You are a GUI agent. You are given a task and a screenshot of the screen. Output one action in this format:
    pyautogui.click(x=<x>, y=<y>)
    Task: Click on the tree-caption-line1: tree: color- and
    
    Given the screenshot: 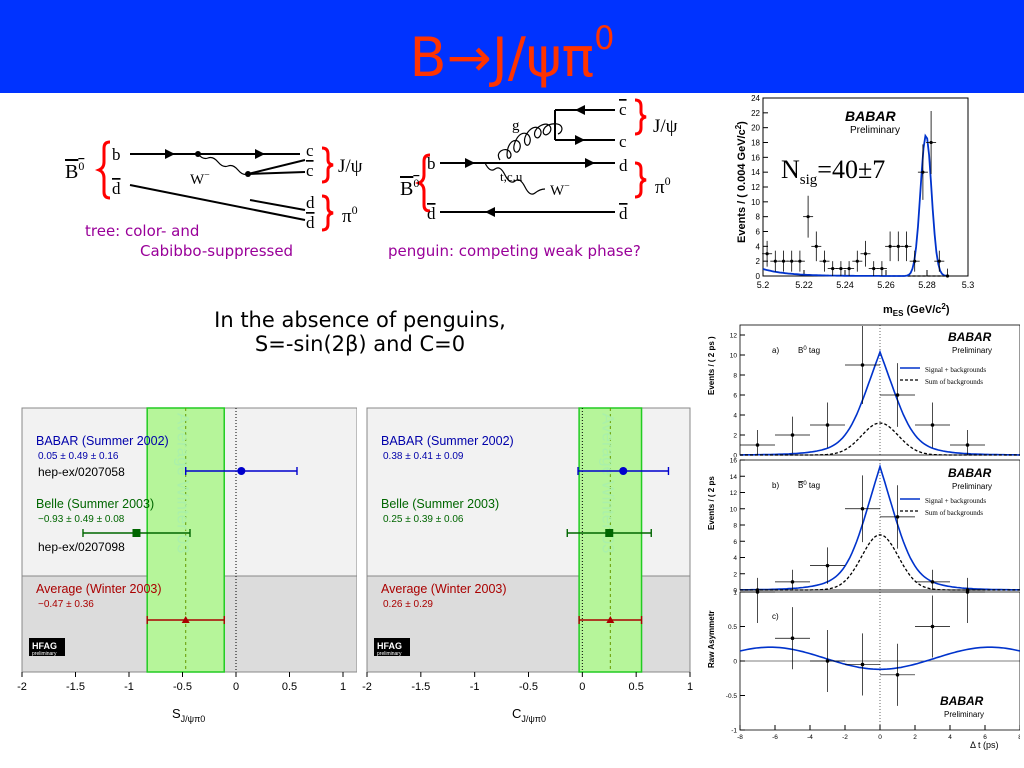 What is the action you would take?
    pyautogui.click(x=142, y=231)
    